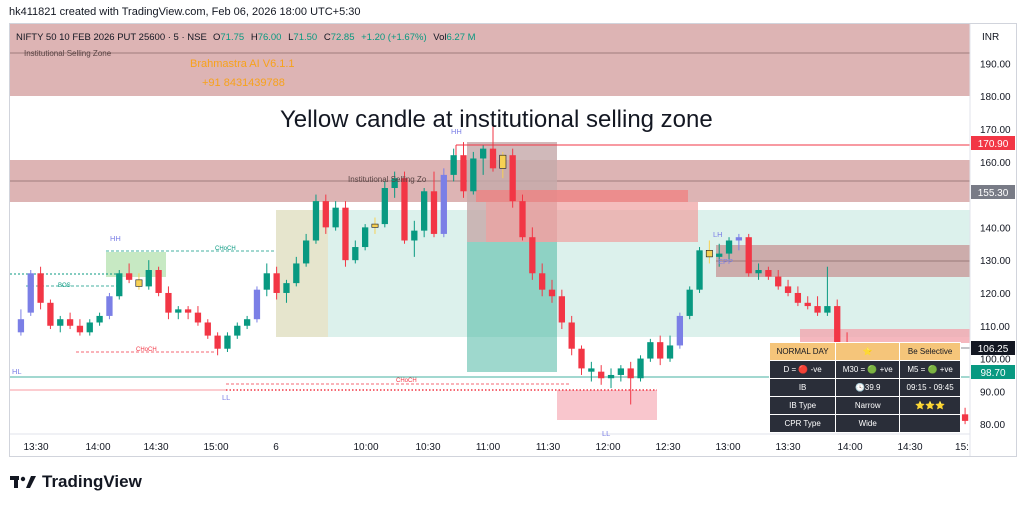  Describe the element at coordinates (111, 37) in the screenshot. I see `symbol-text: NIFTY 50 10 FEB 2026 PUT 25600 · 5 · NSE` at that location.